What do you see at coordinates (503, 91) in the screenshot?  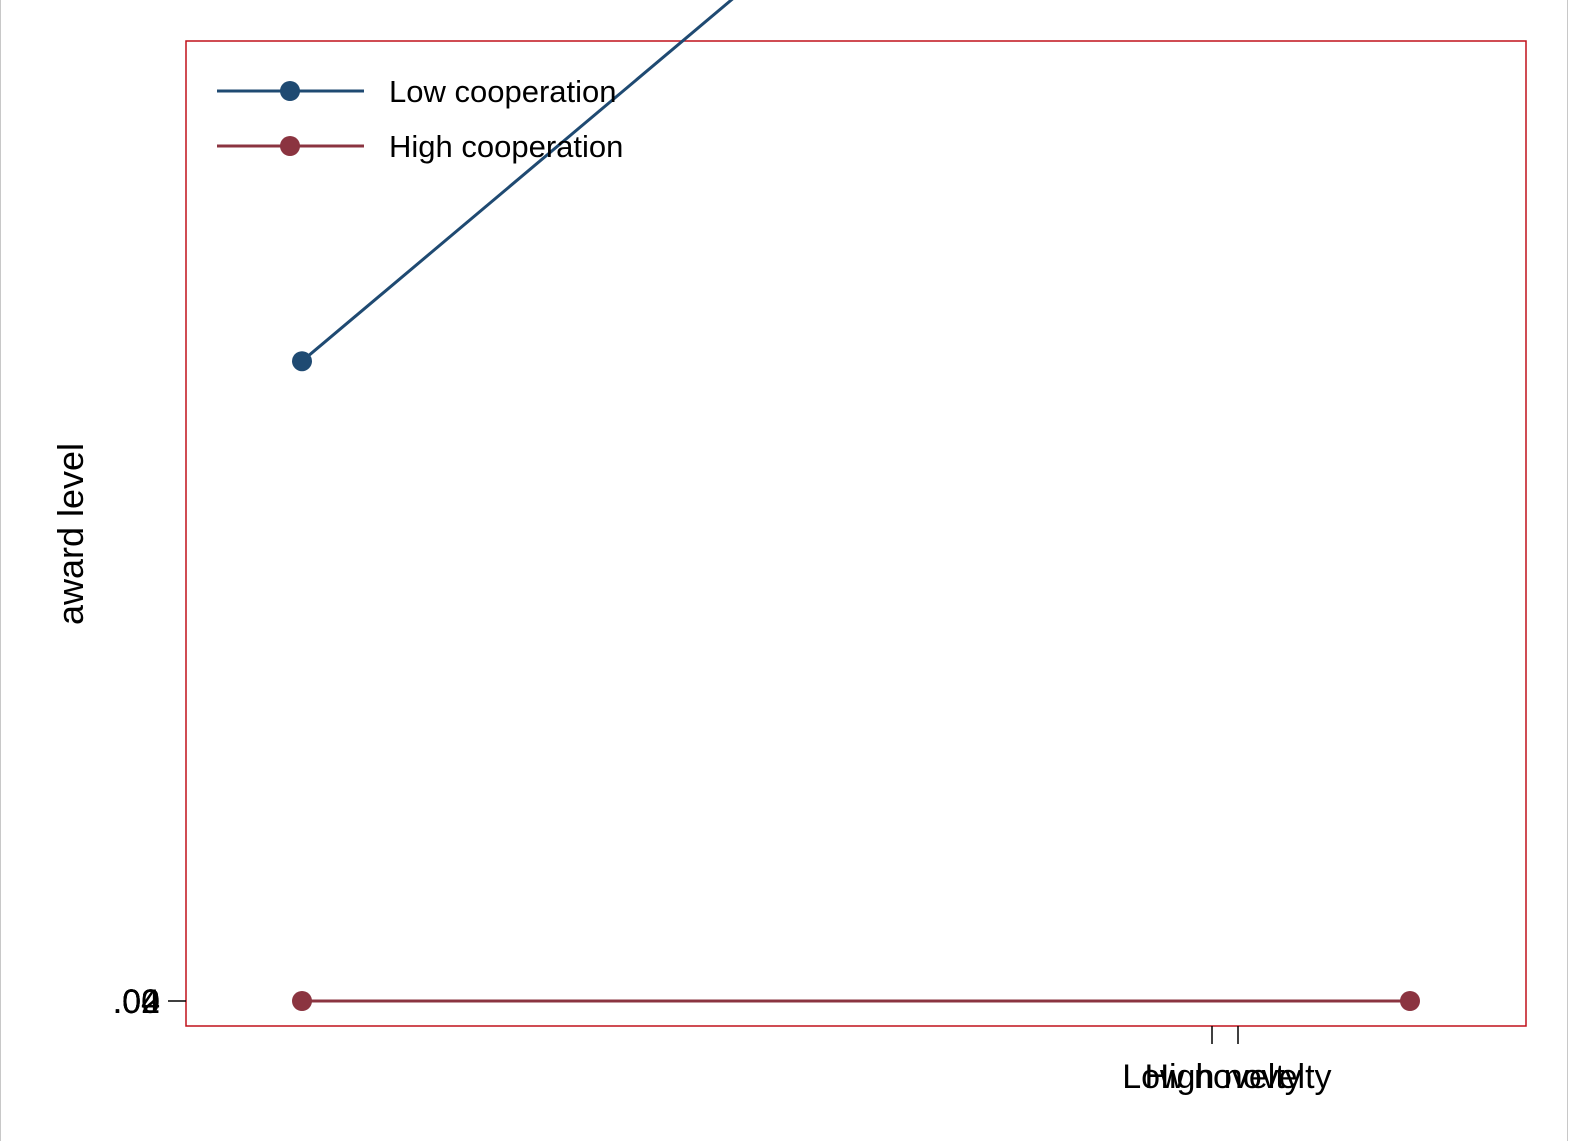 I see `legend-label: Low cooperation` at bounding box center [503, 91].